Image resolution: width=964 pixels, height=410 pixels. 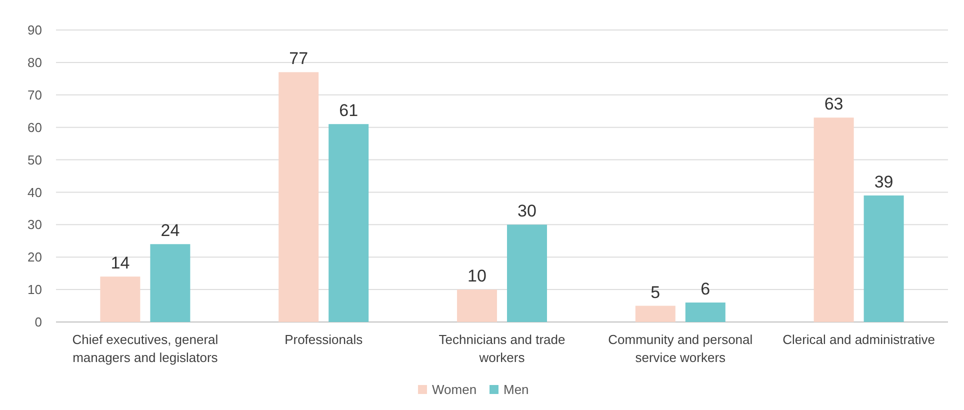 What do you see at coordinates (324, 339) in the screenshot?
I see `x-tick-label: Professionals` at bounding box center [324, 339].